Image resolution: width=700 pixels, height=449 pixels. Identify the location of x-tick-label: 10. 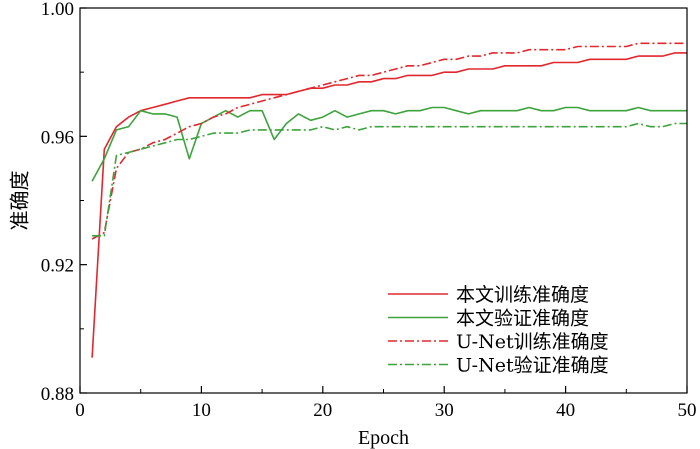
(201, 410).